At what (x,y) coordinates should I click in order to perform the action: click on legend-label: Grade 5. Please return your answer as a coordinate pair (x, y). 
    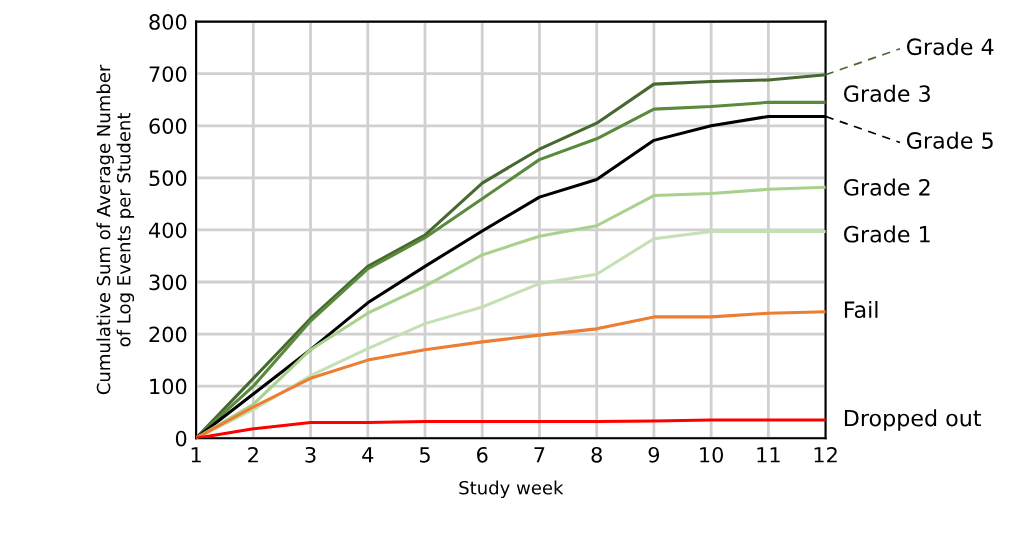
    Looking at the image, I should click on (949, 140).